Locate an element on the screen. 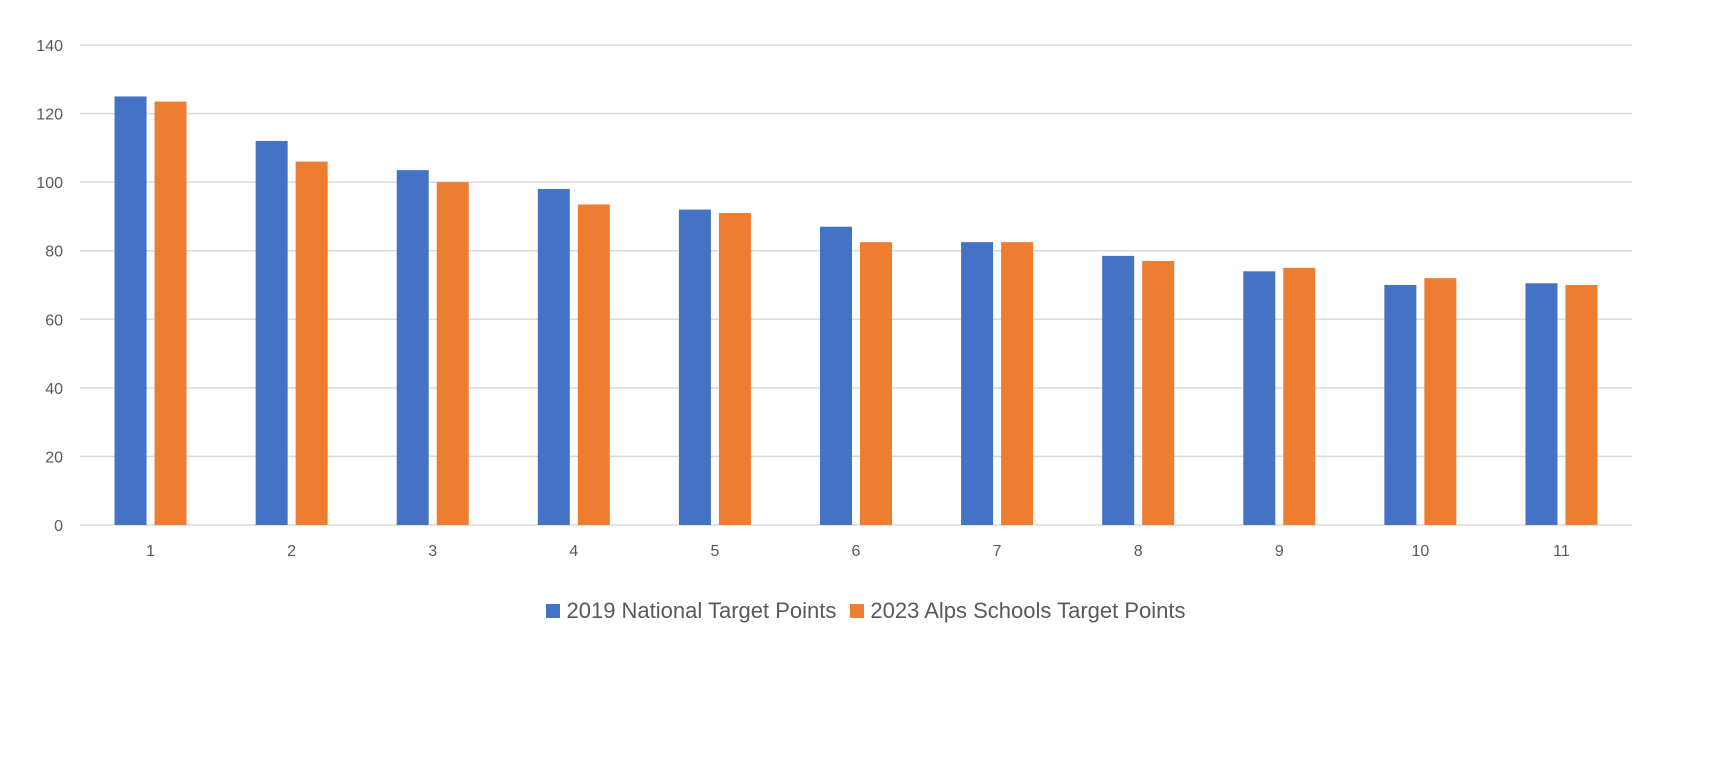 This screenshot has width=1732, height=776. y-tick-label: 0 is located at coordinates (58, 526).